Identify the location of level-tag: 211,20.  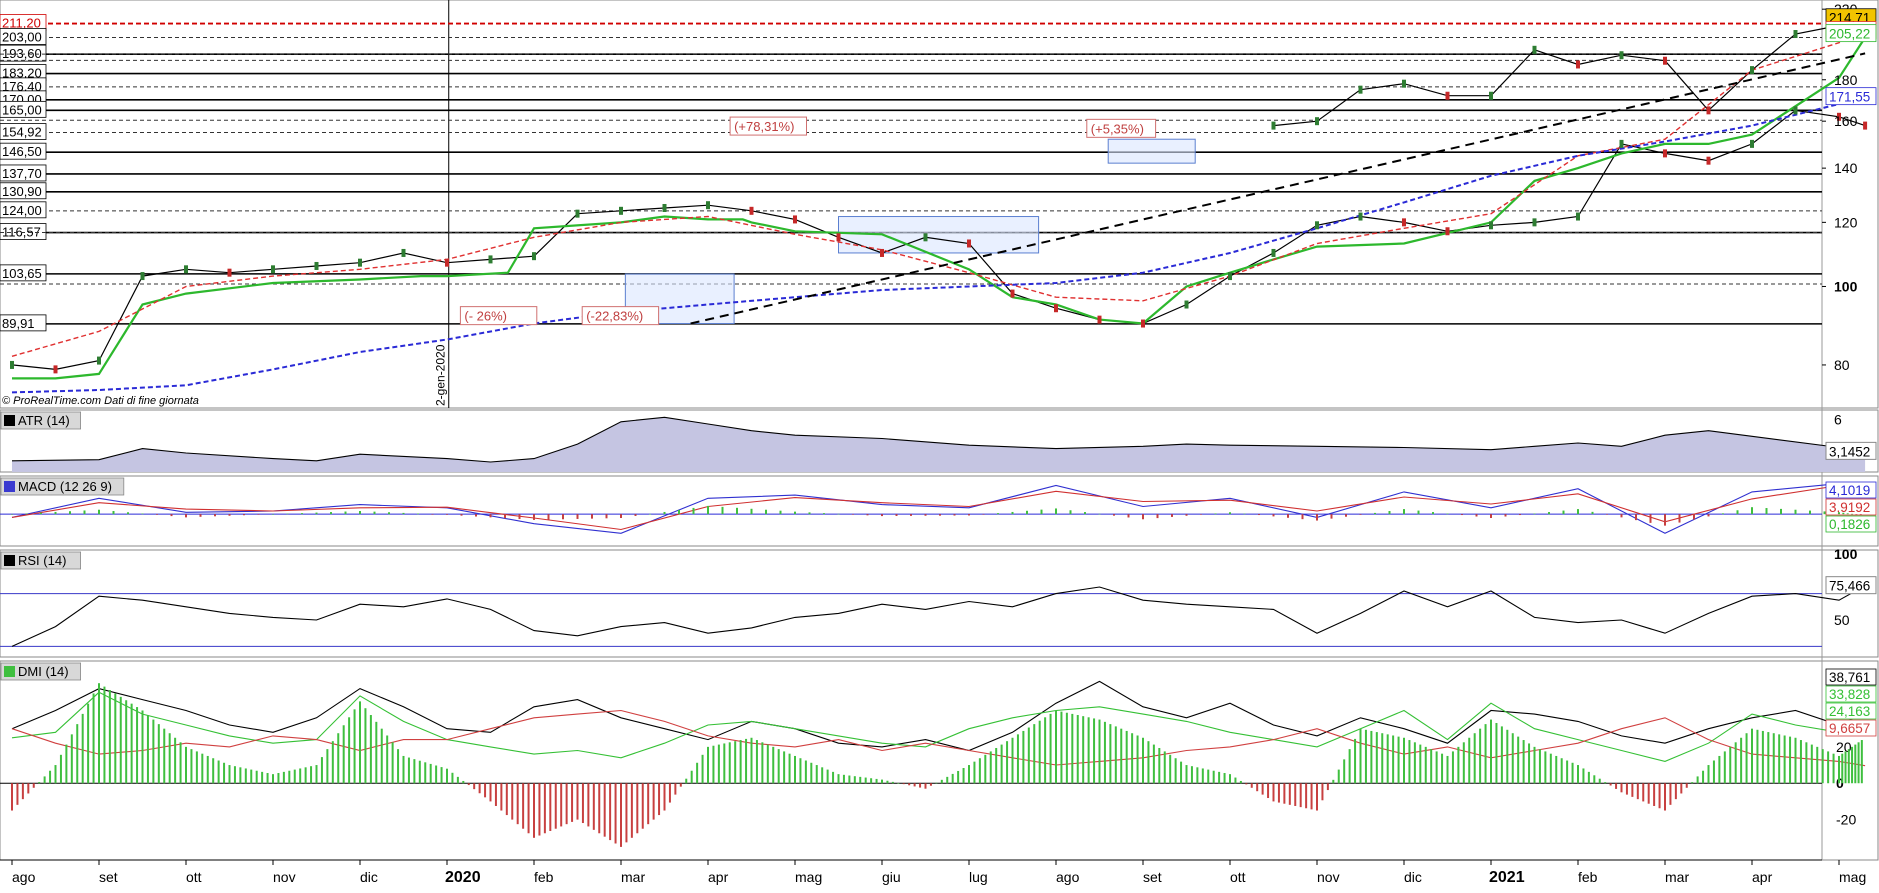
(21, 23).